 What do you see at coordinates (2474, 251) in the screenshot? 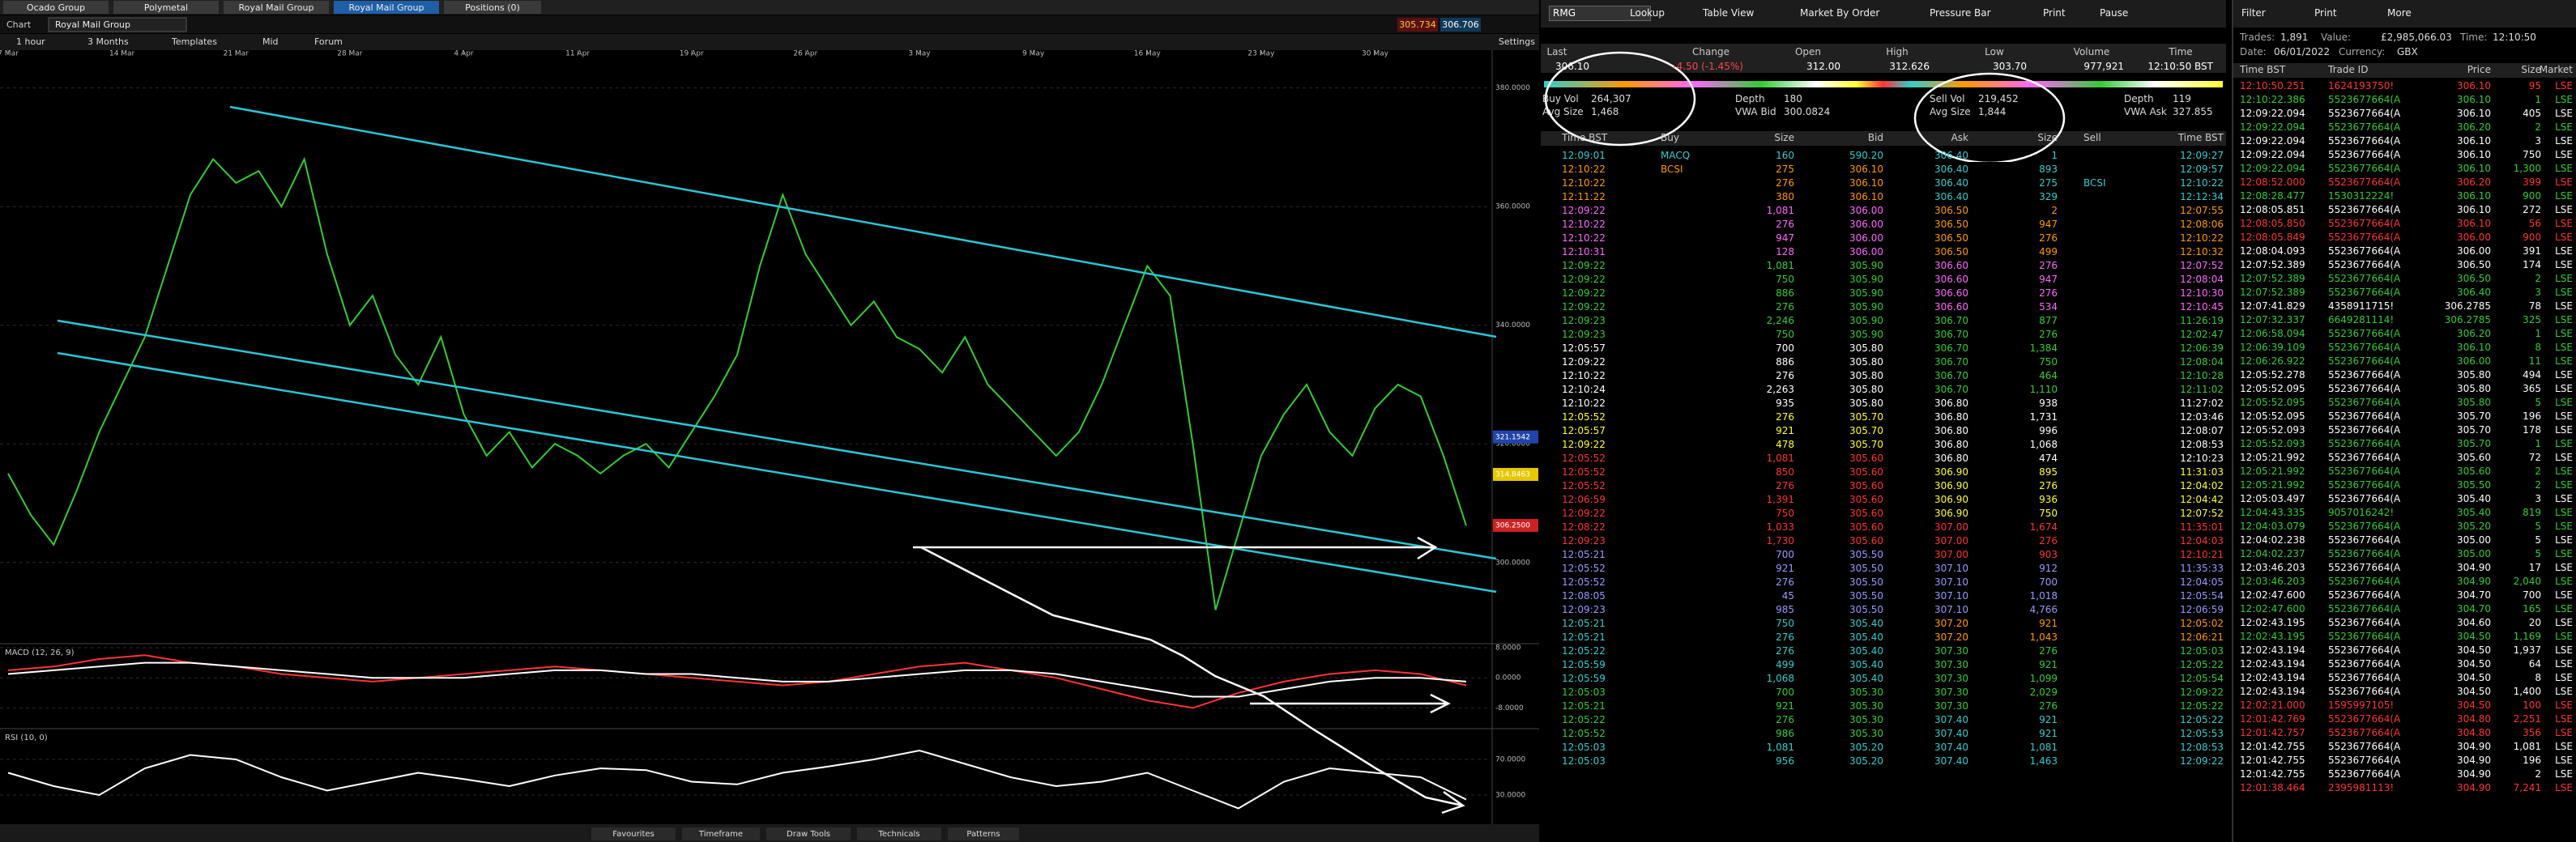
I see `trade-cell: 306.00` at bounding box center [2474, 251].